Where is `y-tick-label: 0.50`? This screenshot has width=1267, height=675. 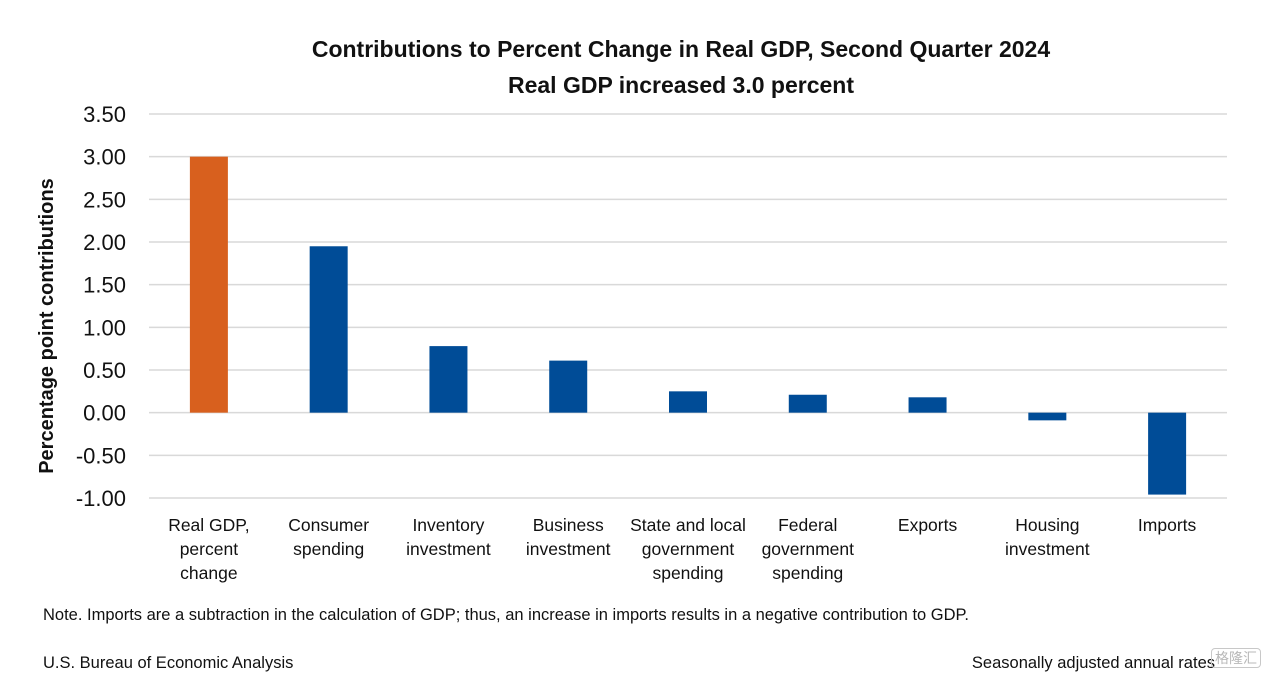 y-tick-label: 0.50 is located at coordinates (104, 370).